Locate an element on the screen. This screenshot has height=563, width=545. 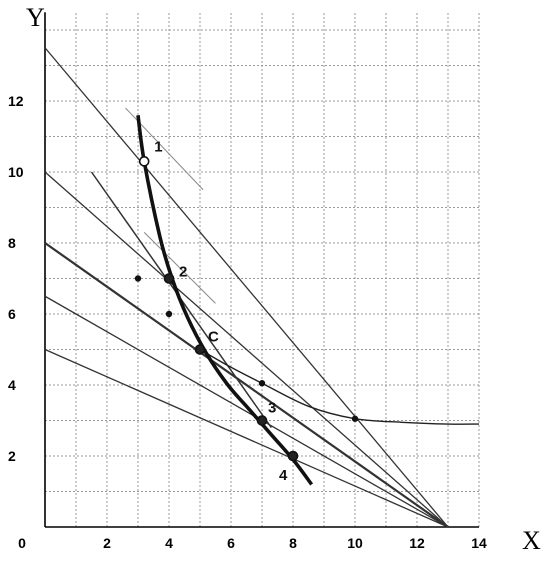
point-label: 2 is located at coordinates (183, 272).